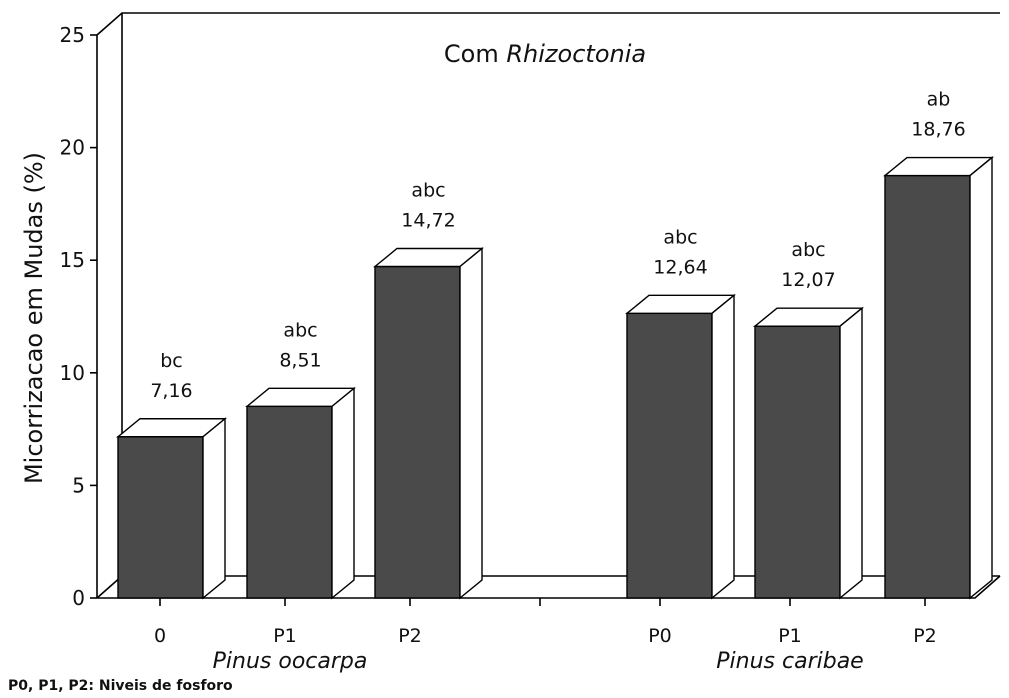  Describe the element at coordinates (72, 148) in the screenshot. I see `y-tick-label: 20` at that location.